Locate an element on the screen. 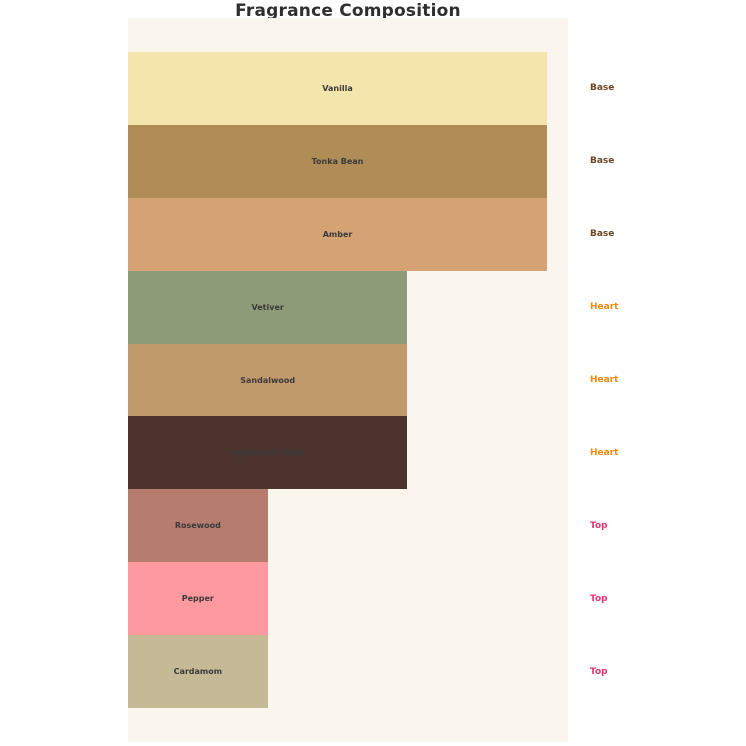 The height and width of the screenshot is (746, 746). bar-label-tonka-bean: Tonka Bean is located at coordinates (337, 161).